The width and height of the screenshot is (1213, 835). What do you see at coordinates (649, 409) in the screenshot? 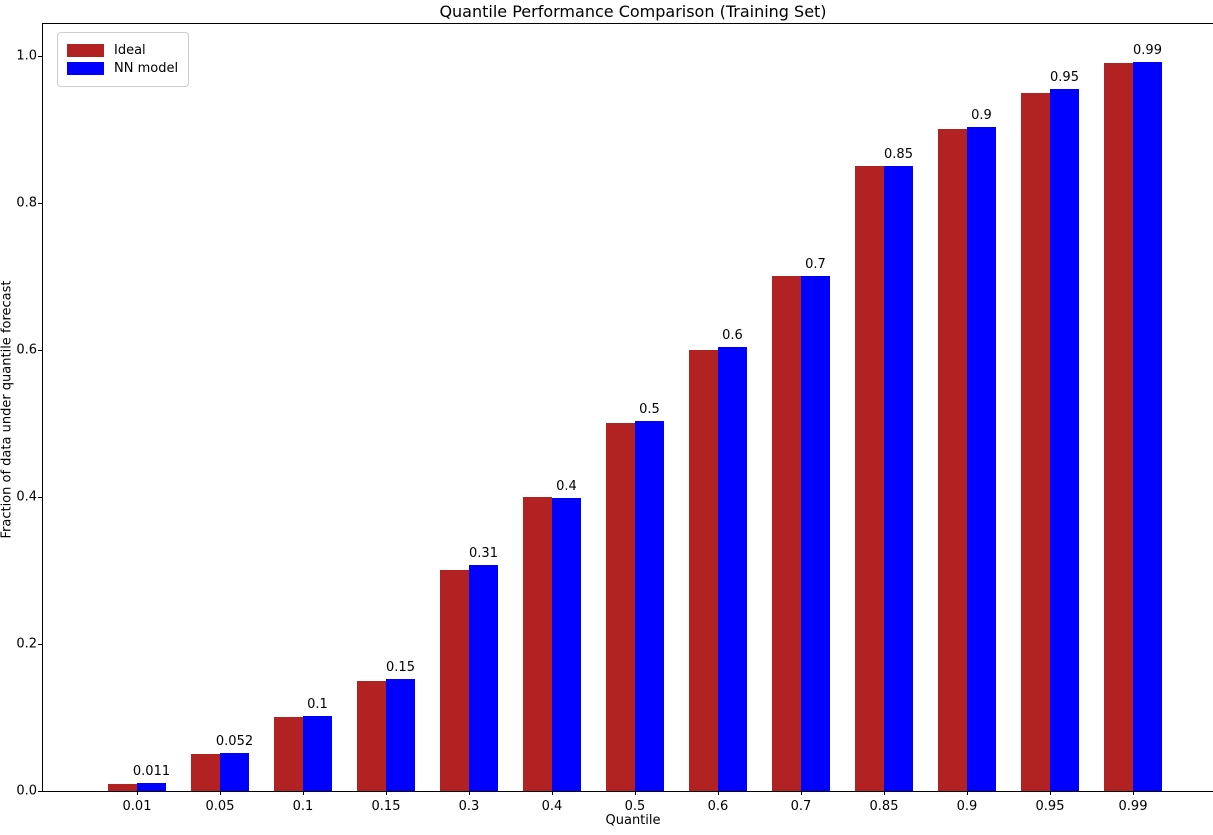
I see `bar-value-label: 0.5` at bounding box center [649, 409].